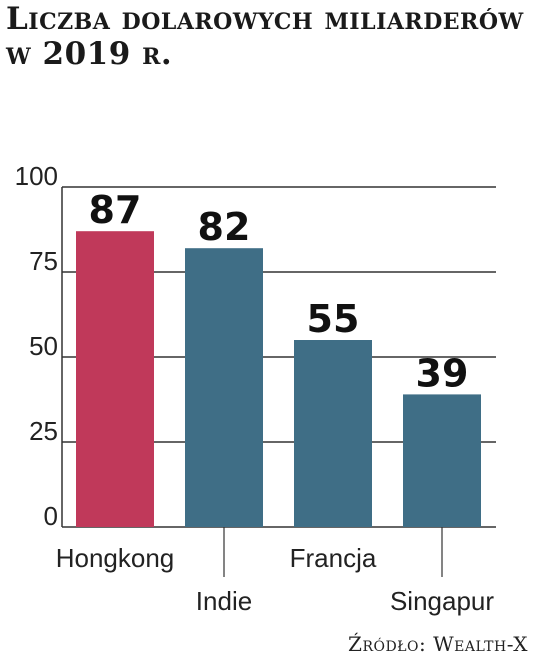 The height and width of the screenshot is (662, 536). I want to click on category-label-francja: Francja, so click(333, 558).